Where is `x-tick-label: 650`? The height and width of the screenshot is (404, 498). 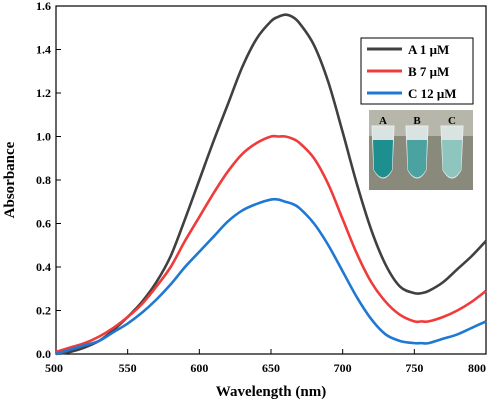
x-tick-label: 650 is located at coordinates (271, 368).